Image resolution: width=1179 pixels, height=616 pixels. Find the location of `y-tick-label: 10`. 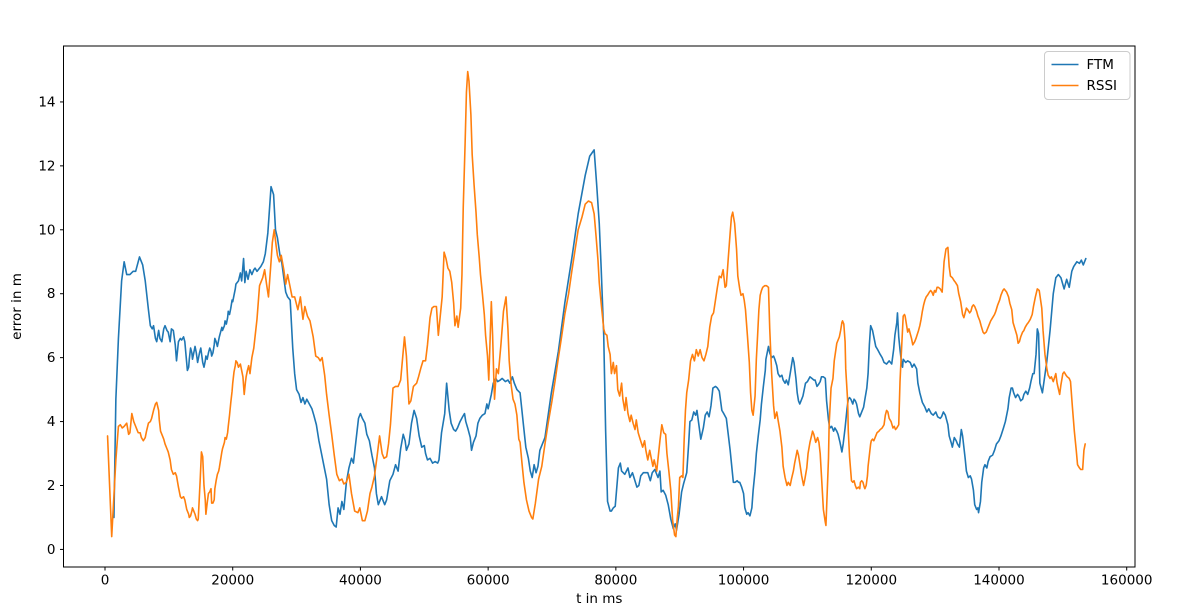

y-tick-label: 10 is located at coordinates (46, 230).